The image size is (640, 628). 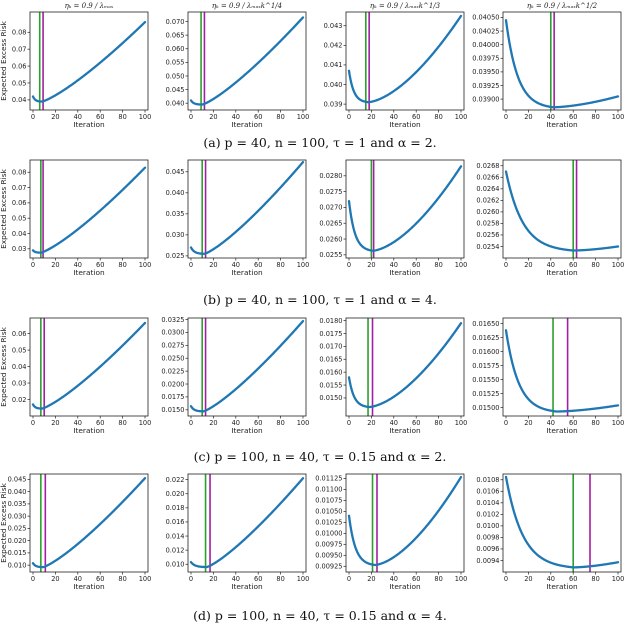 I want to click on ylabel-row-3: Expected Excess Risk, so click(x=4, y=522).